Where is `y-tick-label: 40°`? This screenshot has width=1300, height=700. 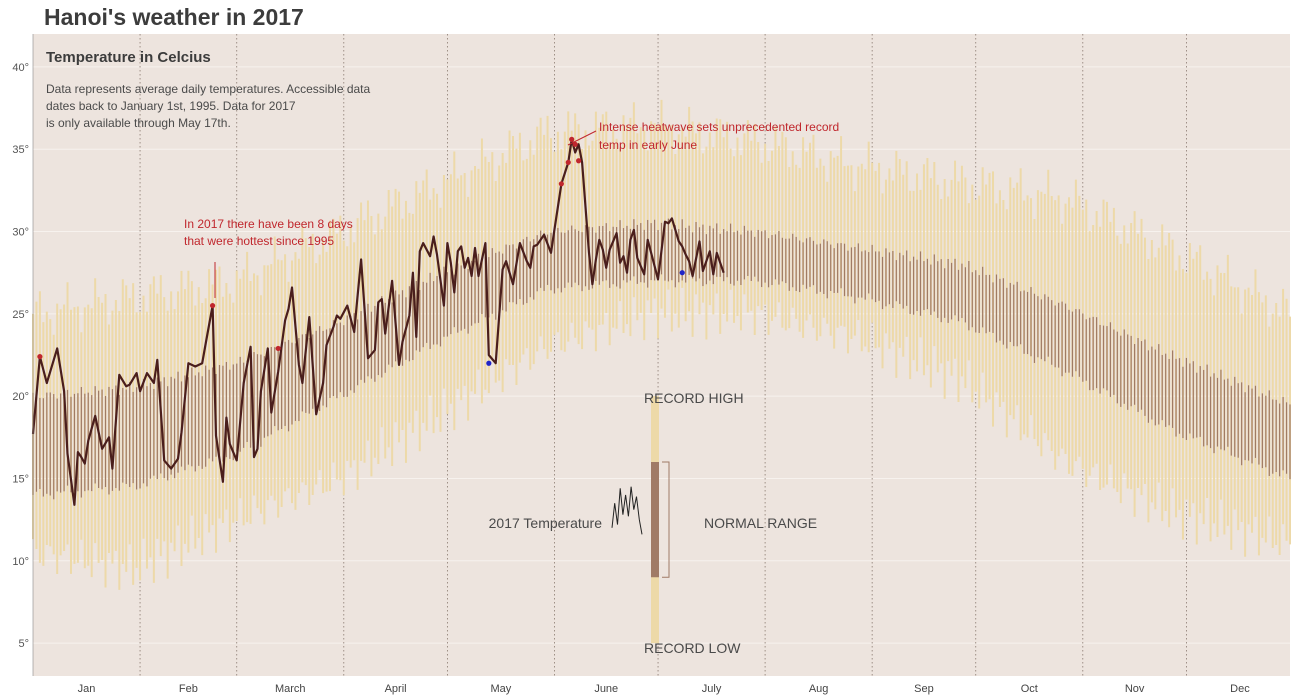
y-tick-label: 40° is located at coordinates (20, 68).